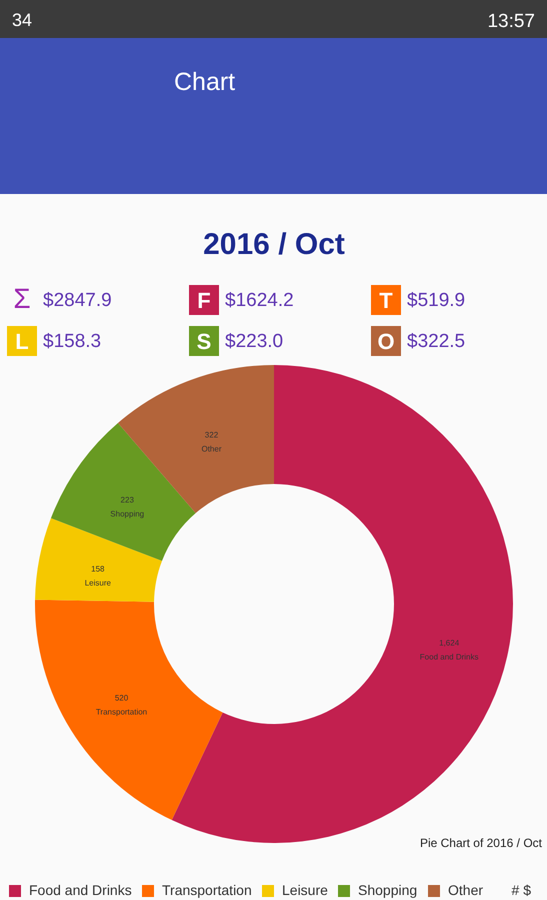 This screenshot has width=547, height=900. I want to click on slice-label: Leisure, so click(98, 583).